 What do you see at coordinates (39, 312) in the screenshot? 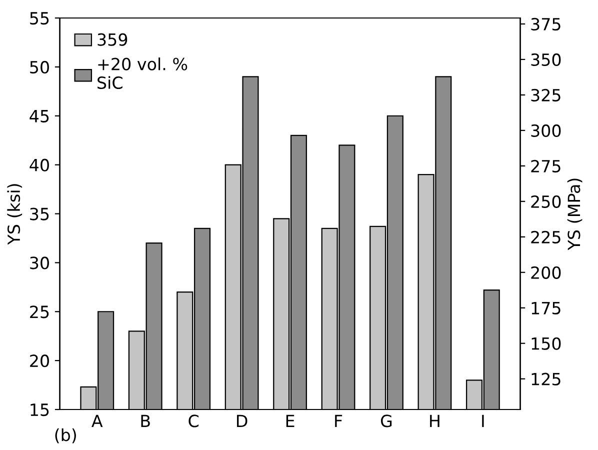
I see `y-tick-label: 25` at bounding box center [39, 312].